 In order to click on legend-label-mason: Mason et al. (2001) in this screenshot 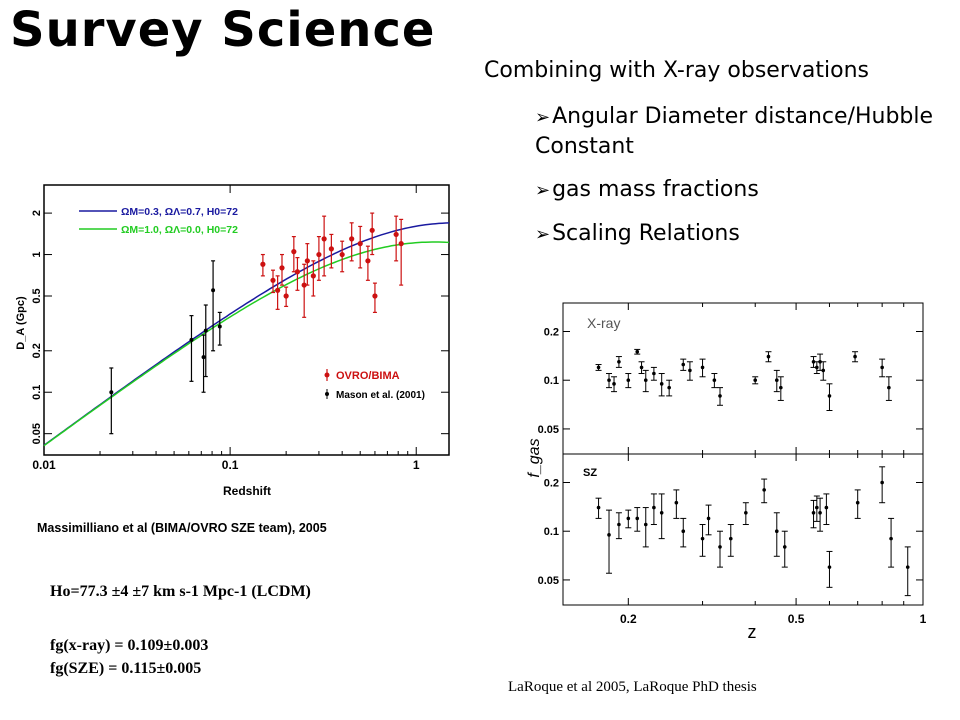, I will do `click(380, 395)`.